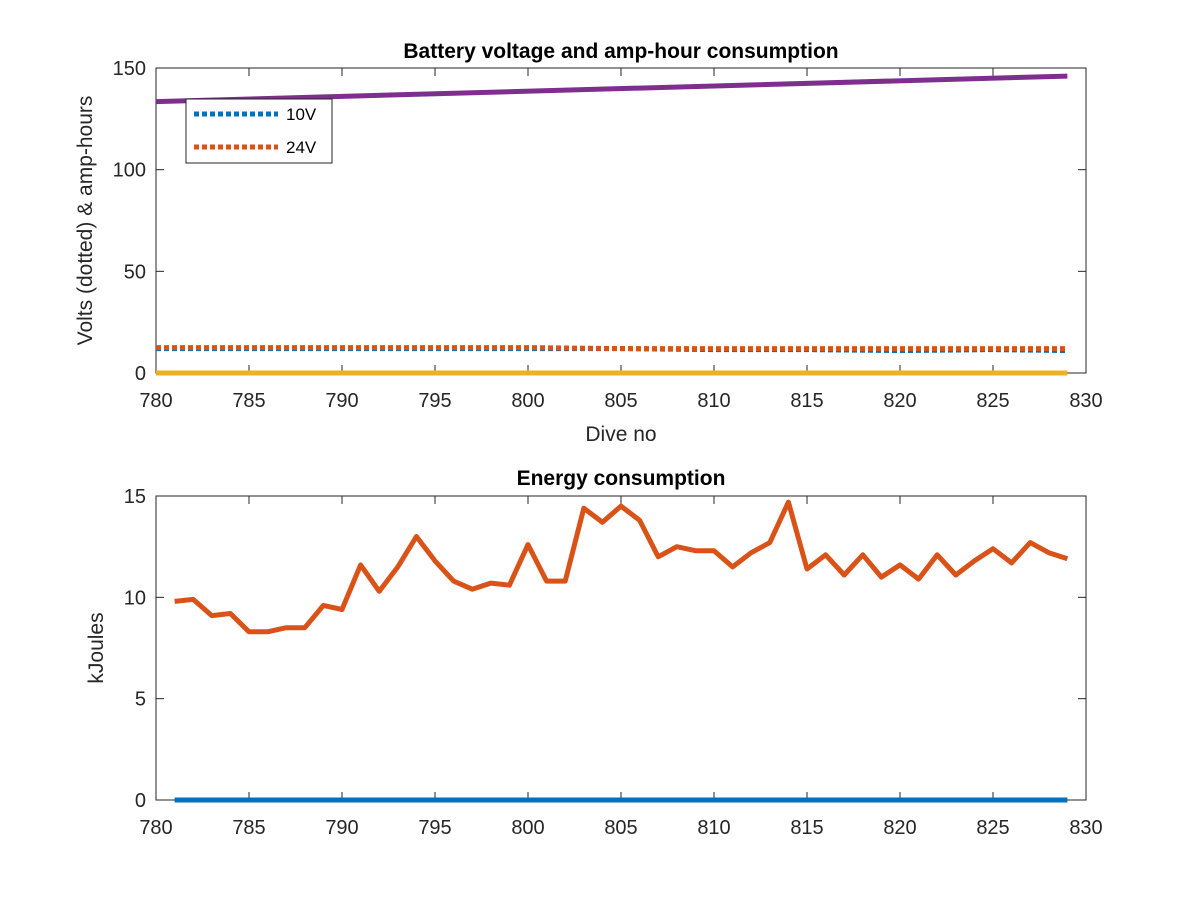 The width and height of the screenshot is (1200, 900). I want to click on legend-label: 10V, so click(301, 114).